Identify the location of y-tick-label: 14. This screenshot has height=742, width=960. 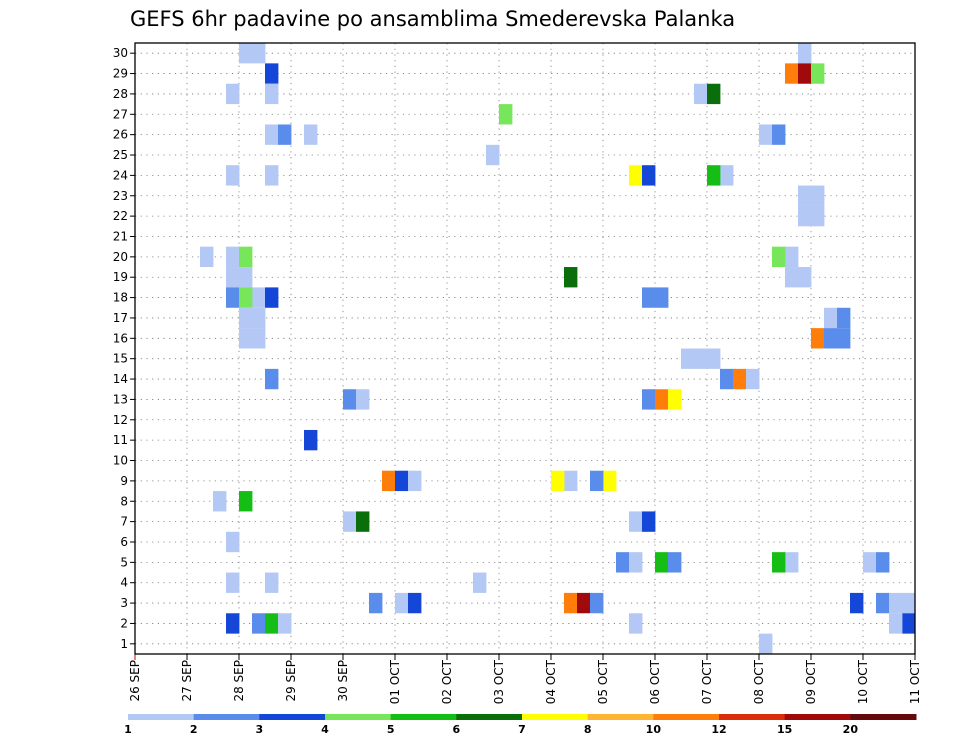
(120, 379).